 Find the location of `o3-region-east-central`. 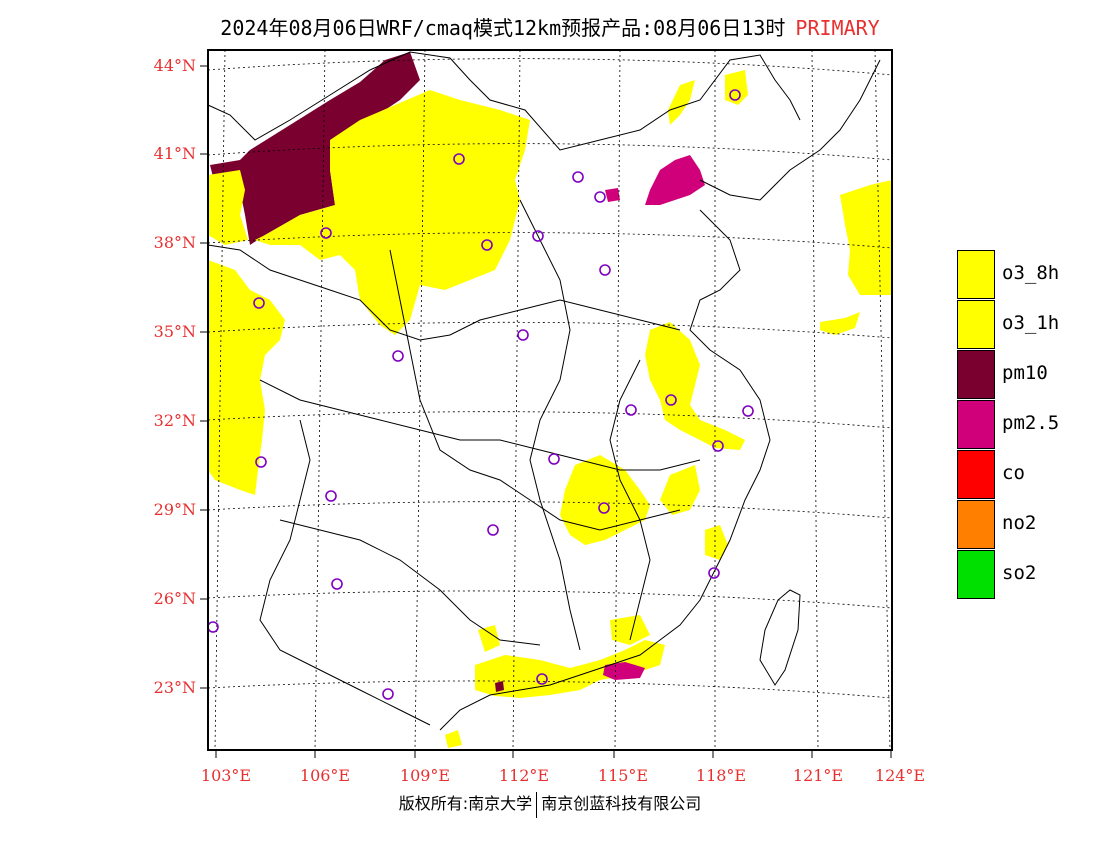

o3-region-east-central is located at coordinates (695, 386).